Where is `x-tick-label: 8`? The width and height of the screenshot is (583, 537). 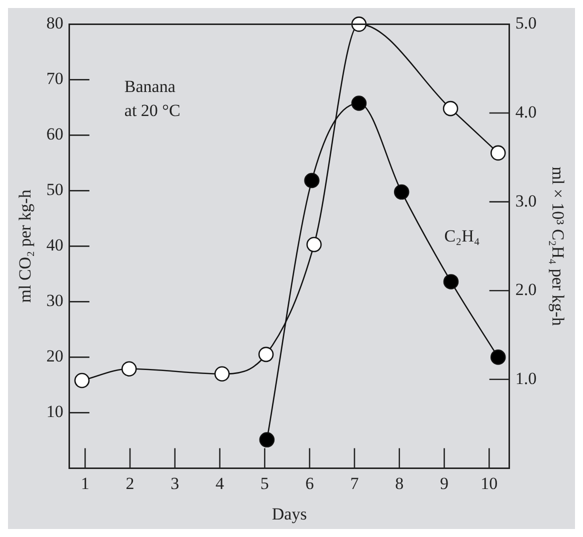
x-tick-label: 8 is located at coordinates (399, 483).